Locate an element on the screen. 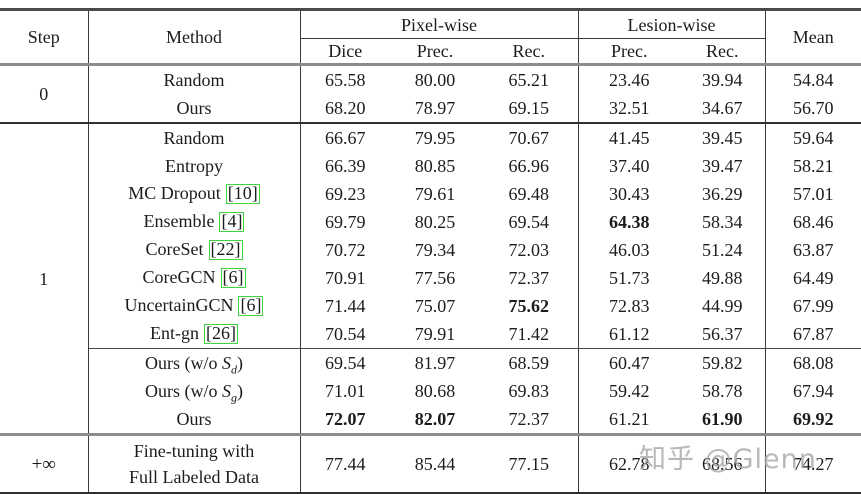 The width and height of the screenshot is (861, 494). method-cell: CoreSet [22] is located at coordinates (194, 250).